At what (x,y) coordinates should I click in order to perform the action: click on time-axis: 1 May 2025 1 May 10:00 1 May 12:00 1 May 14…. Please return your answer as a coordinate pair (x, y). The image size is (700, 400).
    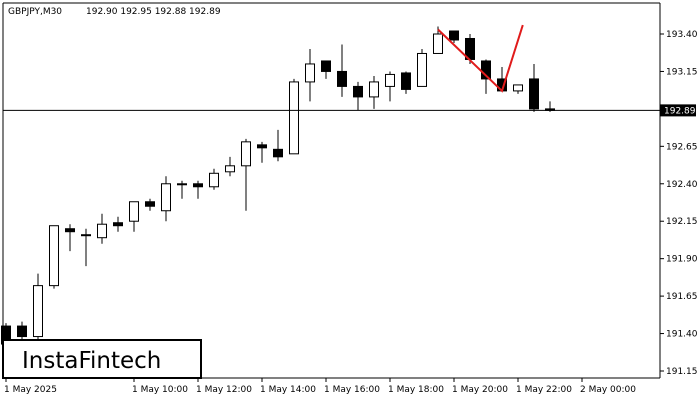
    Looking at the image, I should click on (320, 386).